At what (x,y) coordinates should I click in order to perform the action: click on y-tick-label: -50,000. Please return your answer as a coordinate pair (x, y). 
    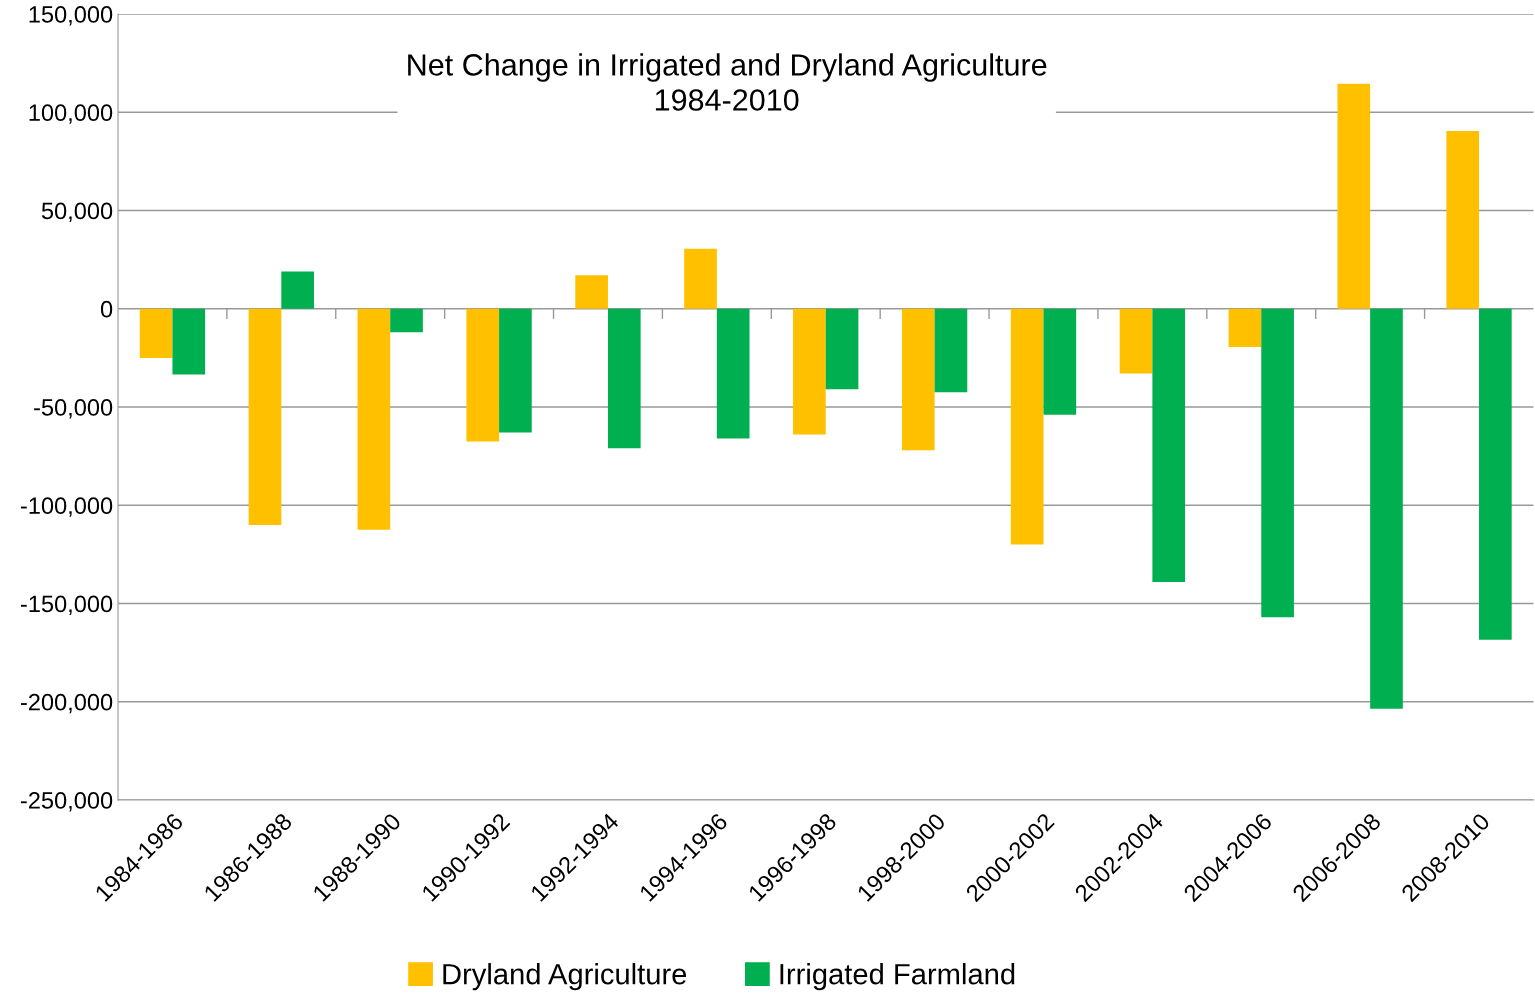
    Looking at the image, I should click on (73, 409).